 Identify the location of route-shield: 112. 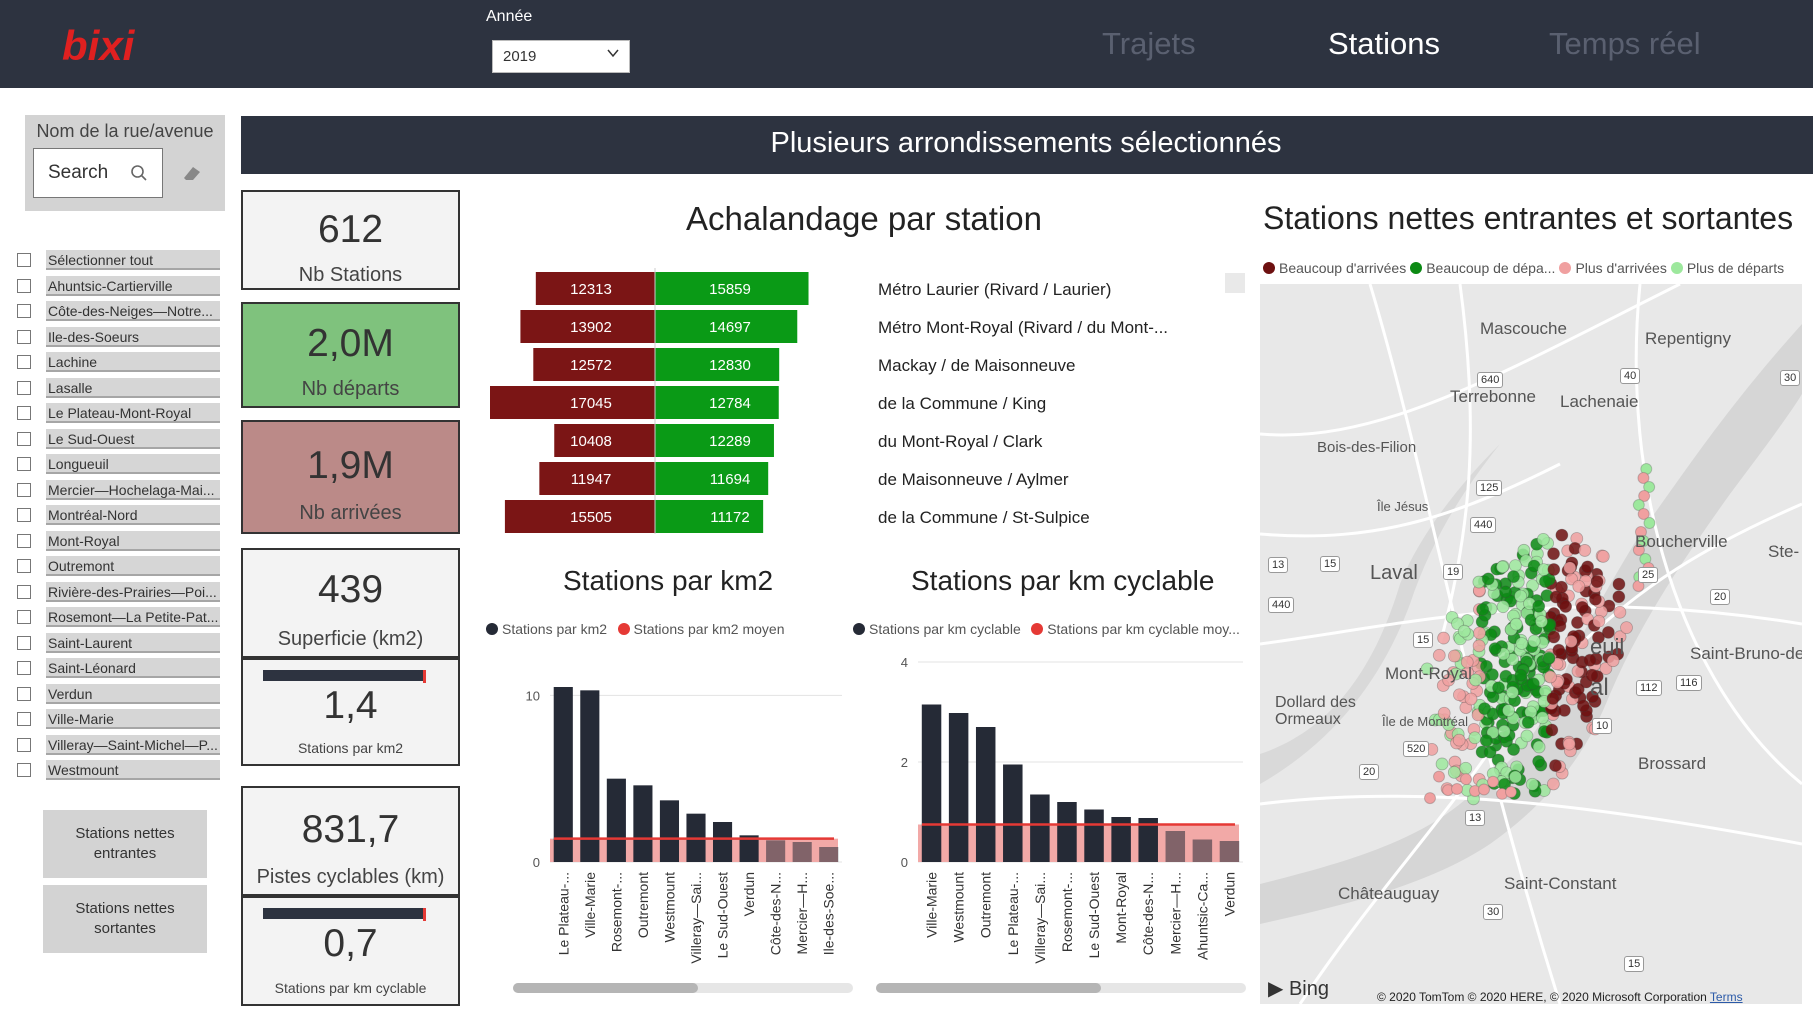
(1649, 688).